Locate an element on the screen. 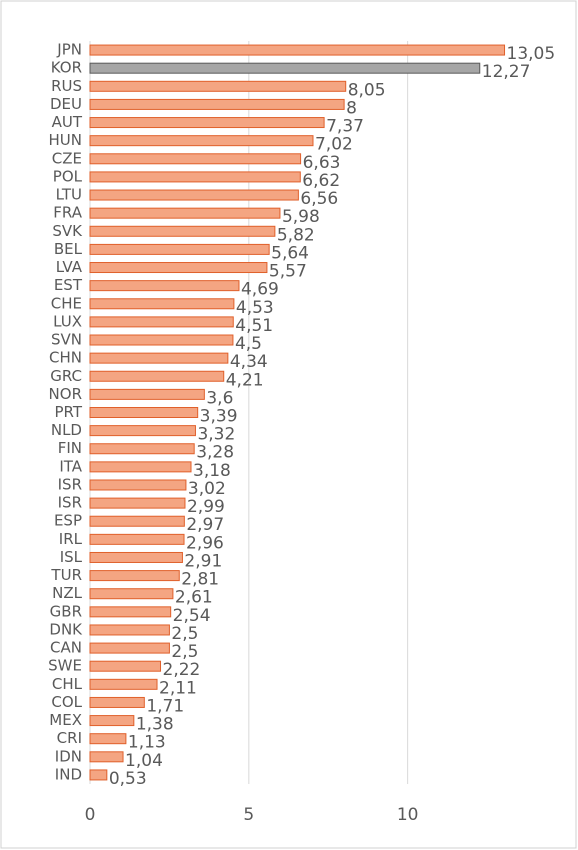 The image size is (578, 850). data-label: 4,21 is located at coordinates (245, 380).